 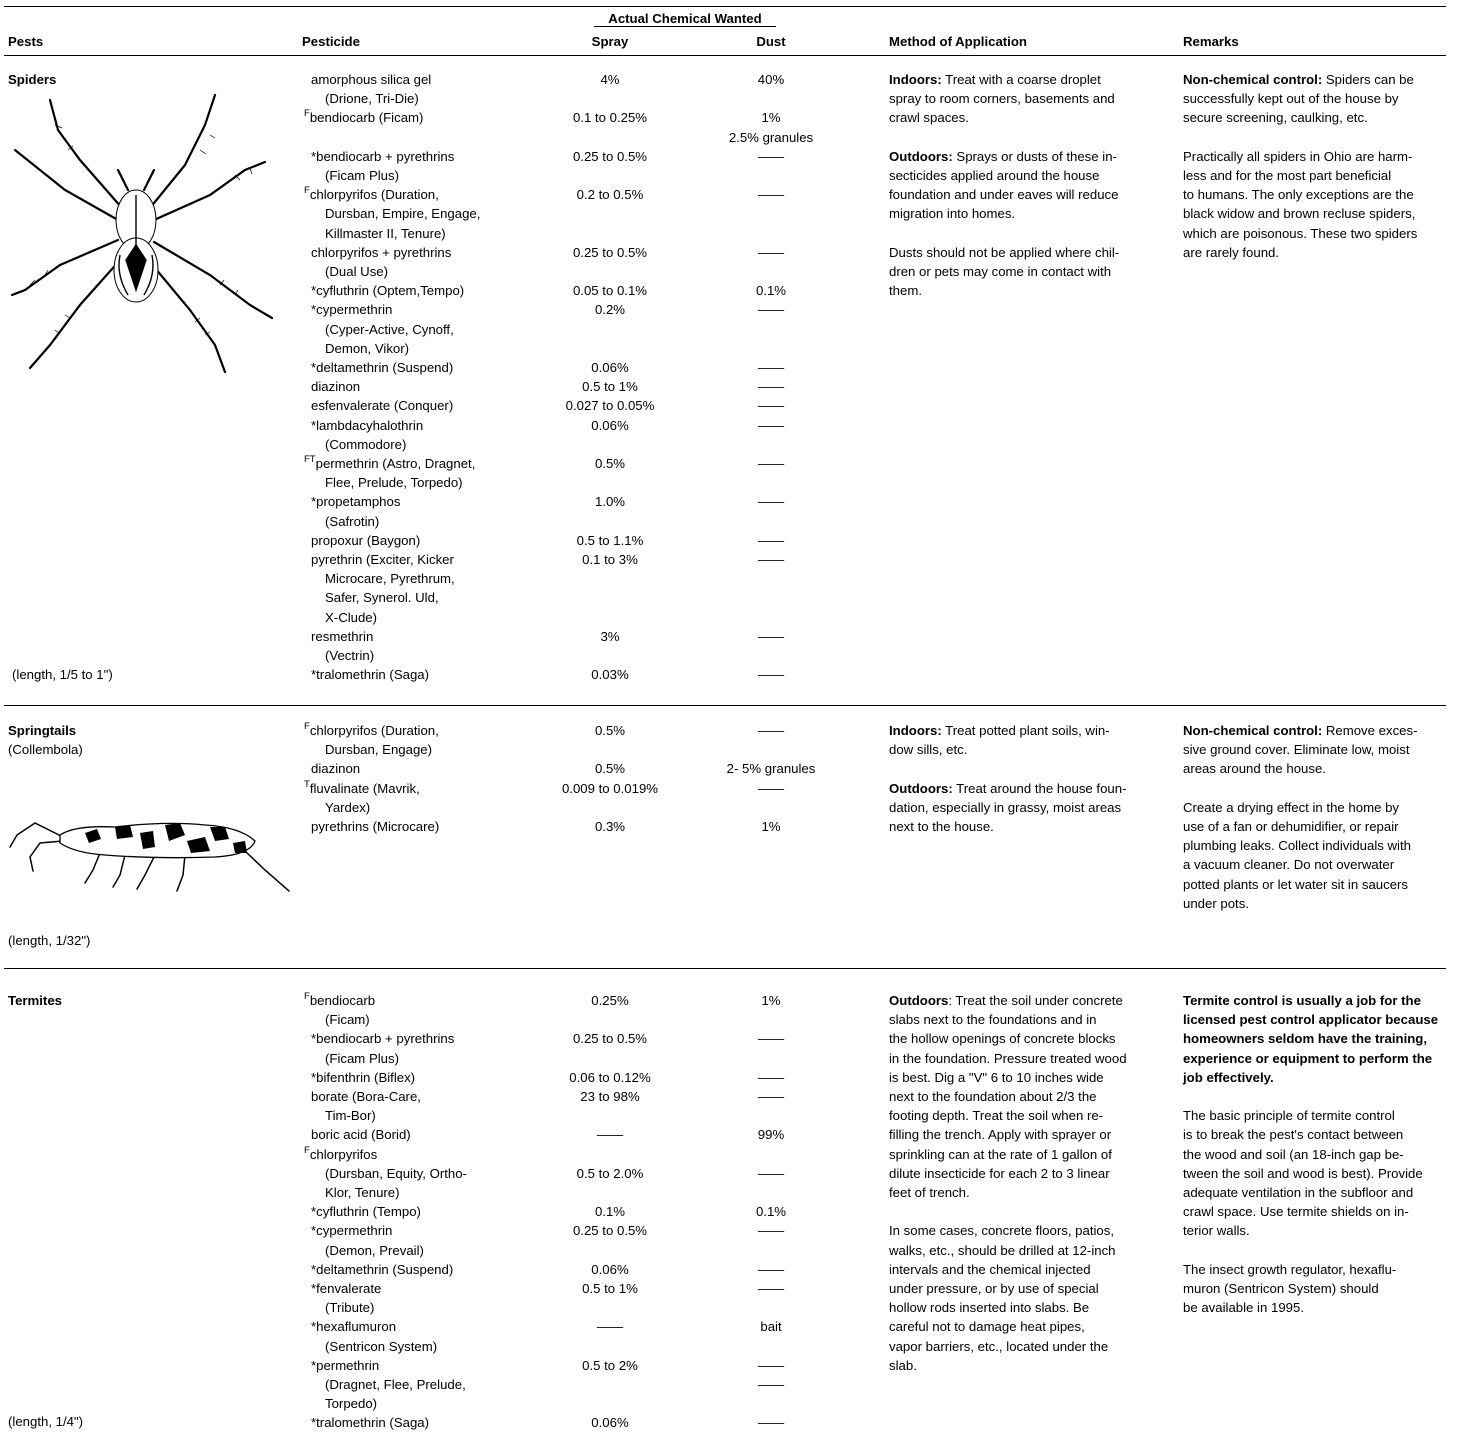 What do you see at coordinates (356, 502) in the screenshot?
I see `pesticide-text: *propetamphos` at bounding box center [356, 502].